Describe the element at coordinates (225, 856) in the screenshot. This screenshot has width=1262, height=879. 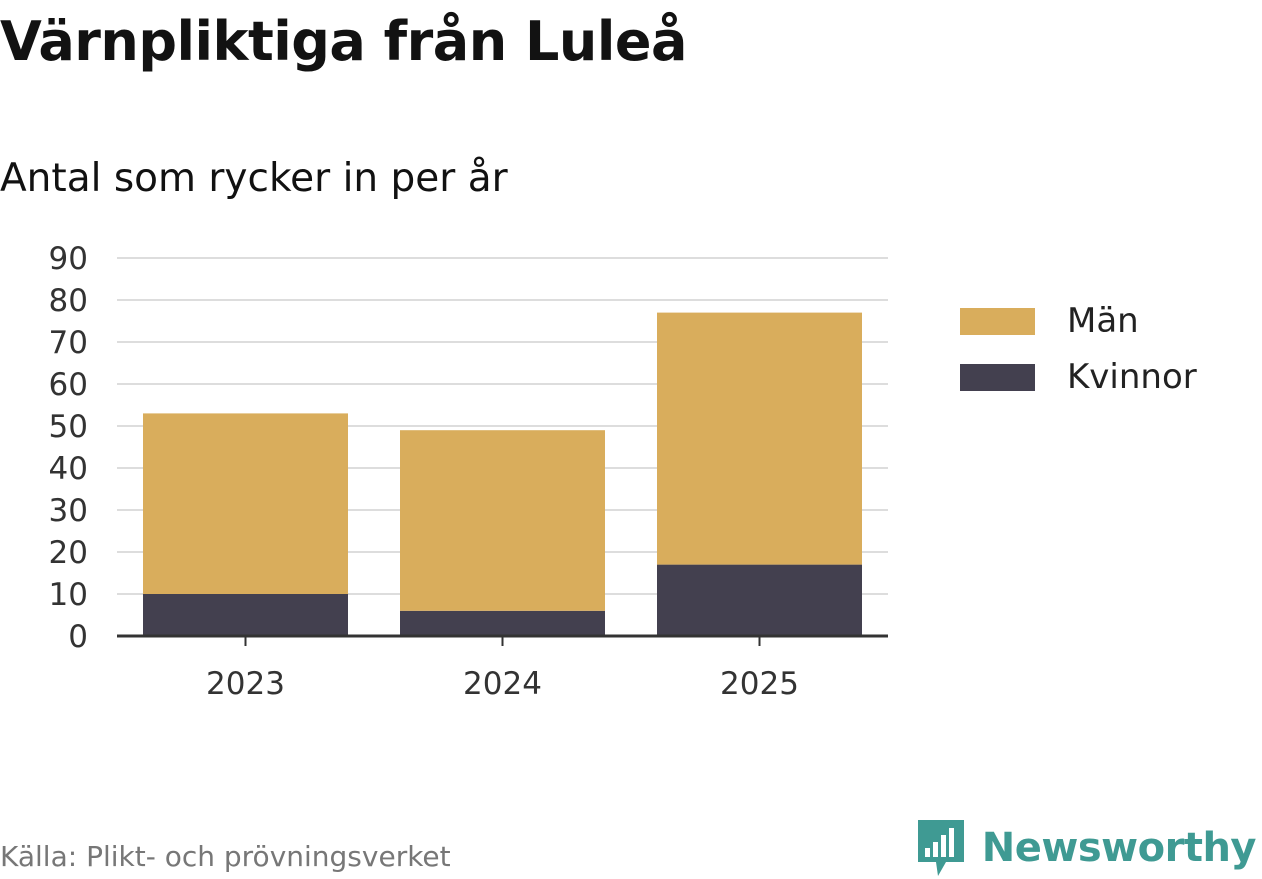
I see `source-note: Källa: Plikt- och prövningsverket` at that location.